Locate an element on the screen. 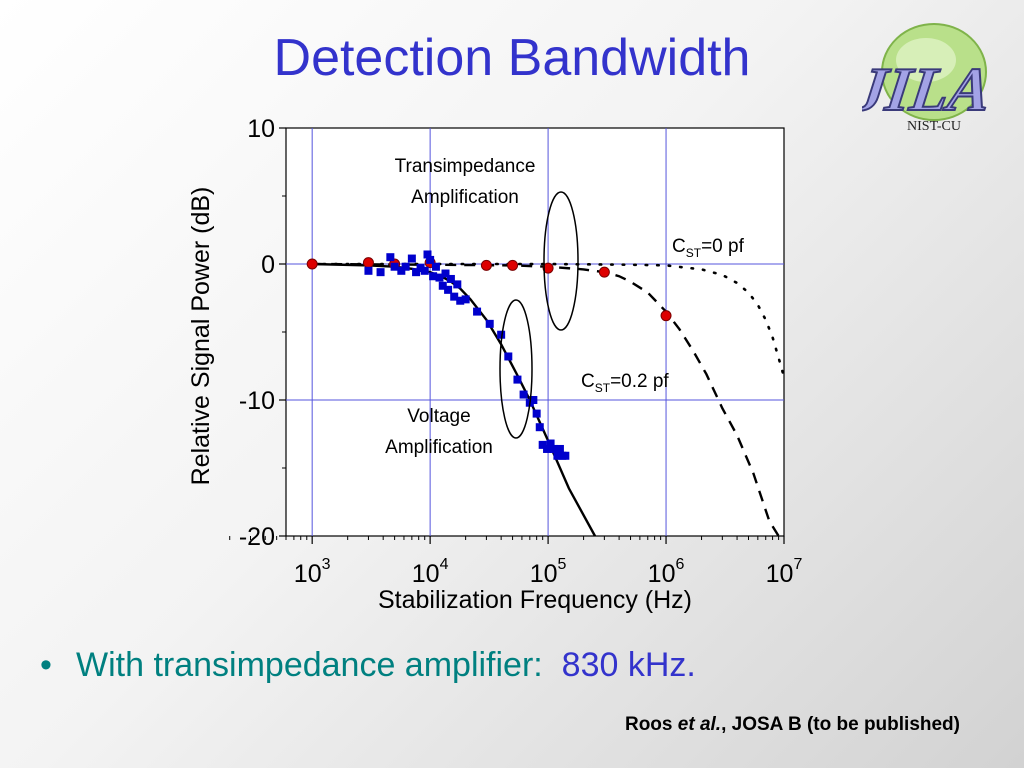 The image size is (1024, 768). citation: Roos et al., JOSA B (to be published) is located at coordinates (792, 725).